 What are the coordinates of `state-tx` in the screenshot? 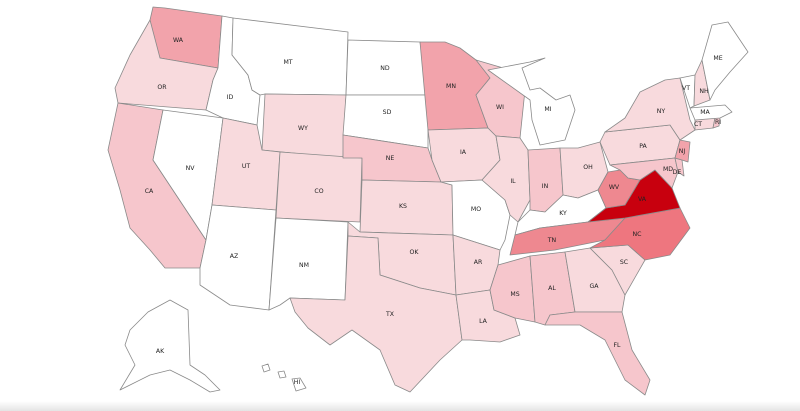 It's located at (376, 314).